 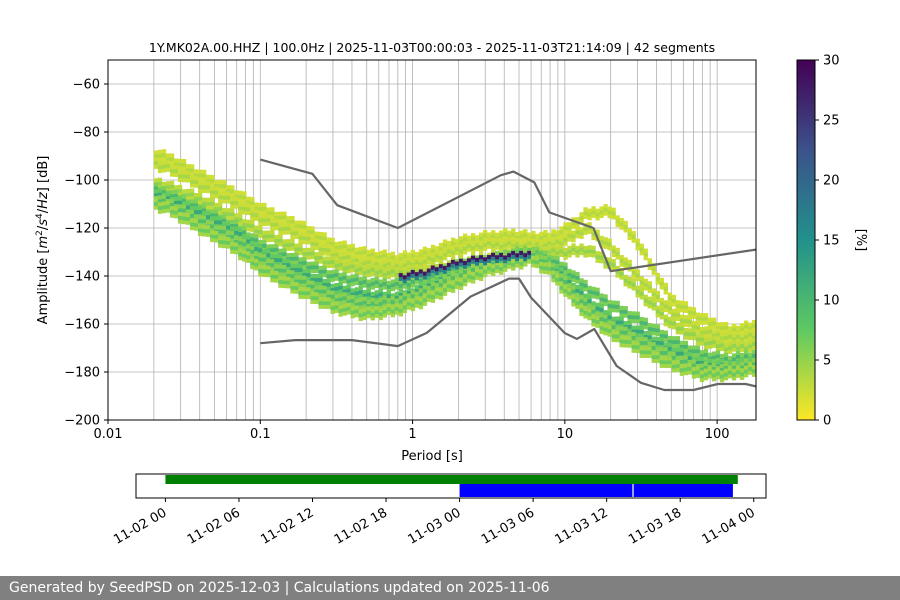 What do you see at coordinates (82, 229) in the screenshot?
I see `y-tick-label: −120` at bounding box center [82, 229].